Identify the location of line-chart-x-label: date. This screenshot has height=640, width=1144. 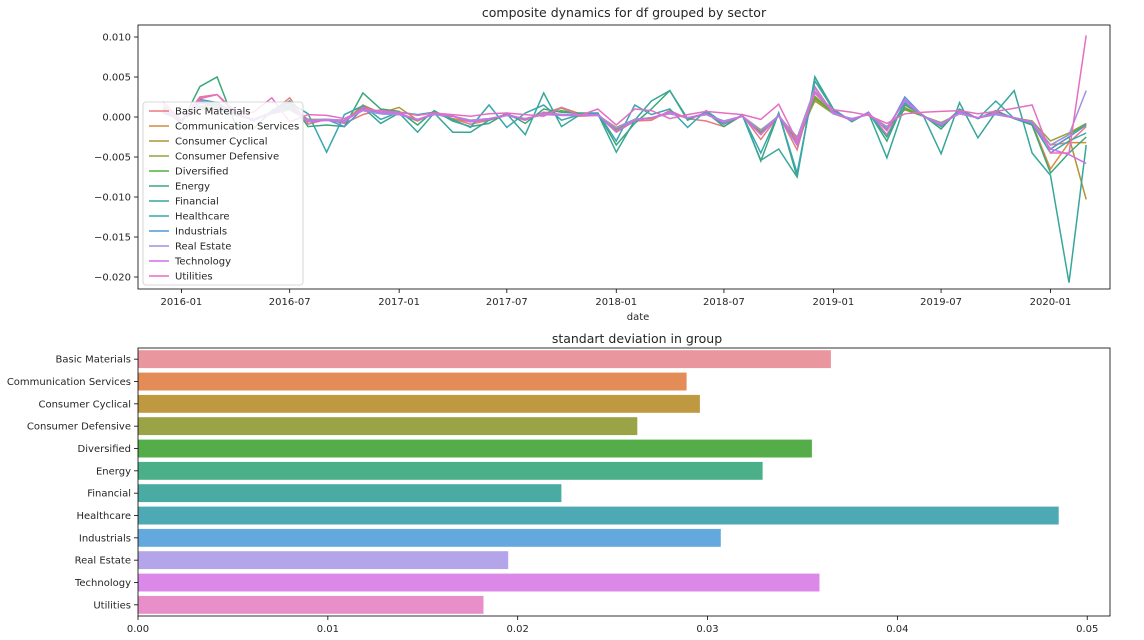
(638, 317).